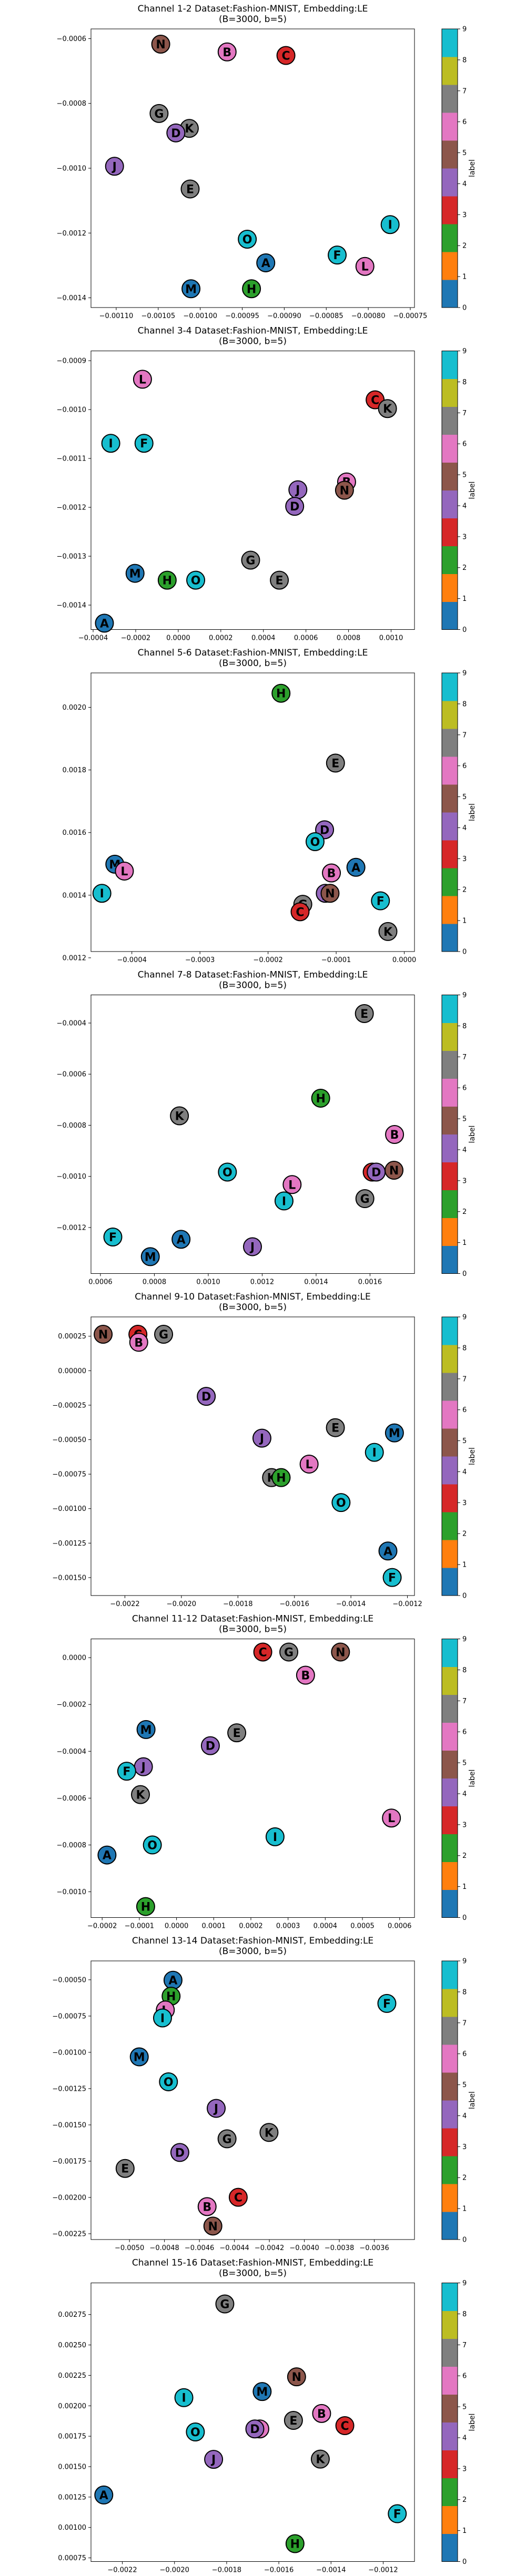 The height and width of the screenshot is (2576, 526). What do you see at coordinates (341, 1652) in the screenshot?
I see `point-label: N` at bounding box center [341, 1652].